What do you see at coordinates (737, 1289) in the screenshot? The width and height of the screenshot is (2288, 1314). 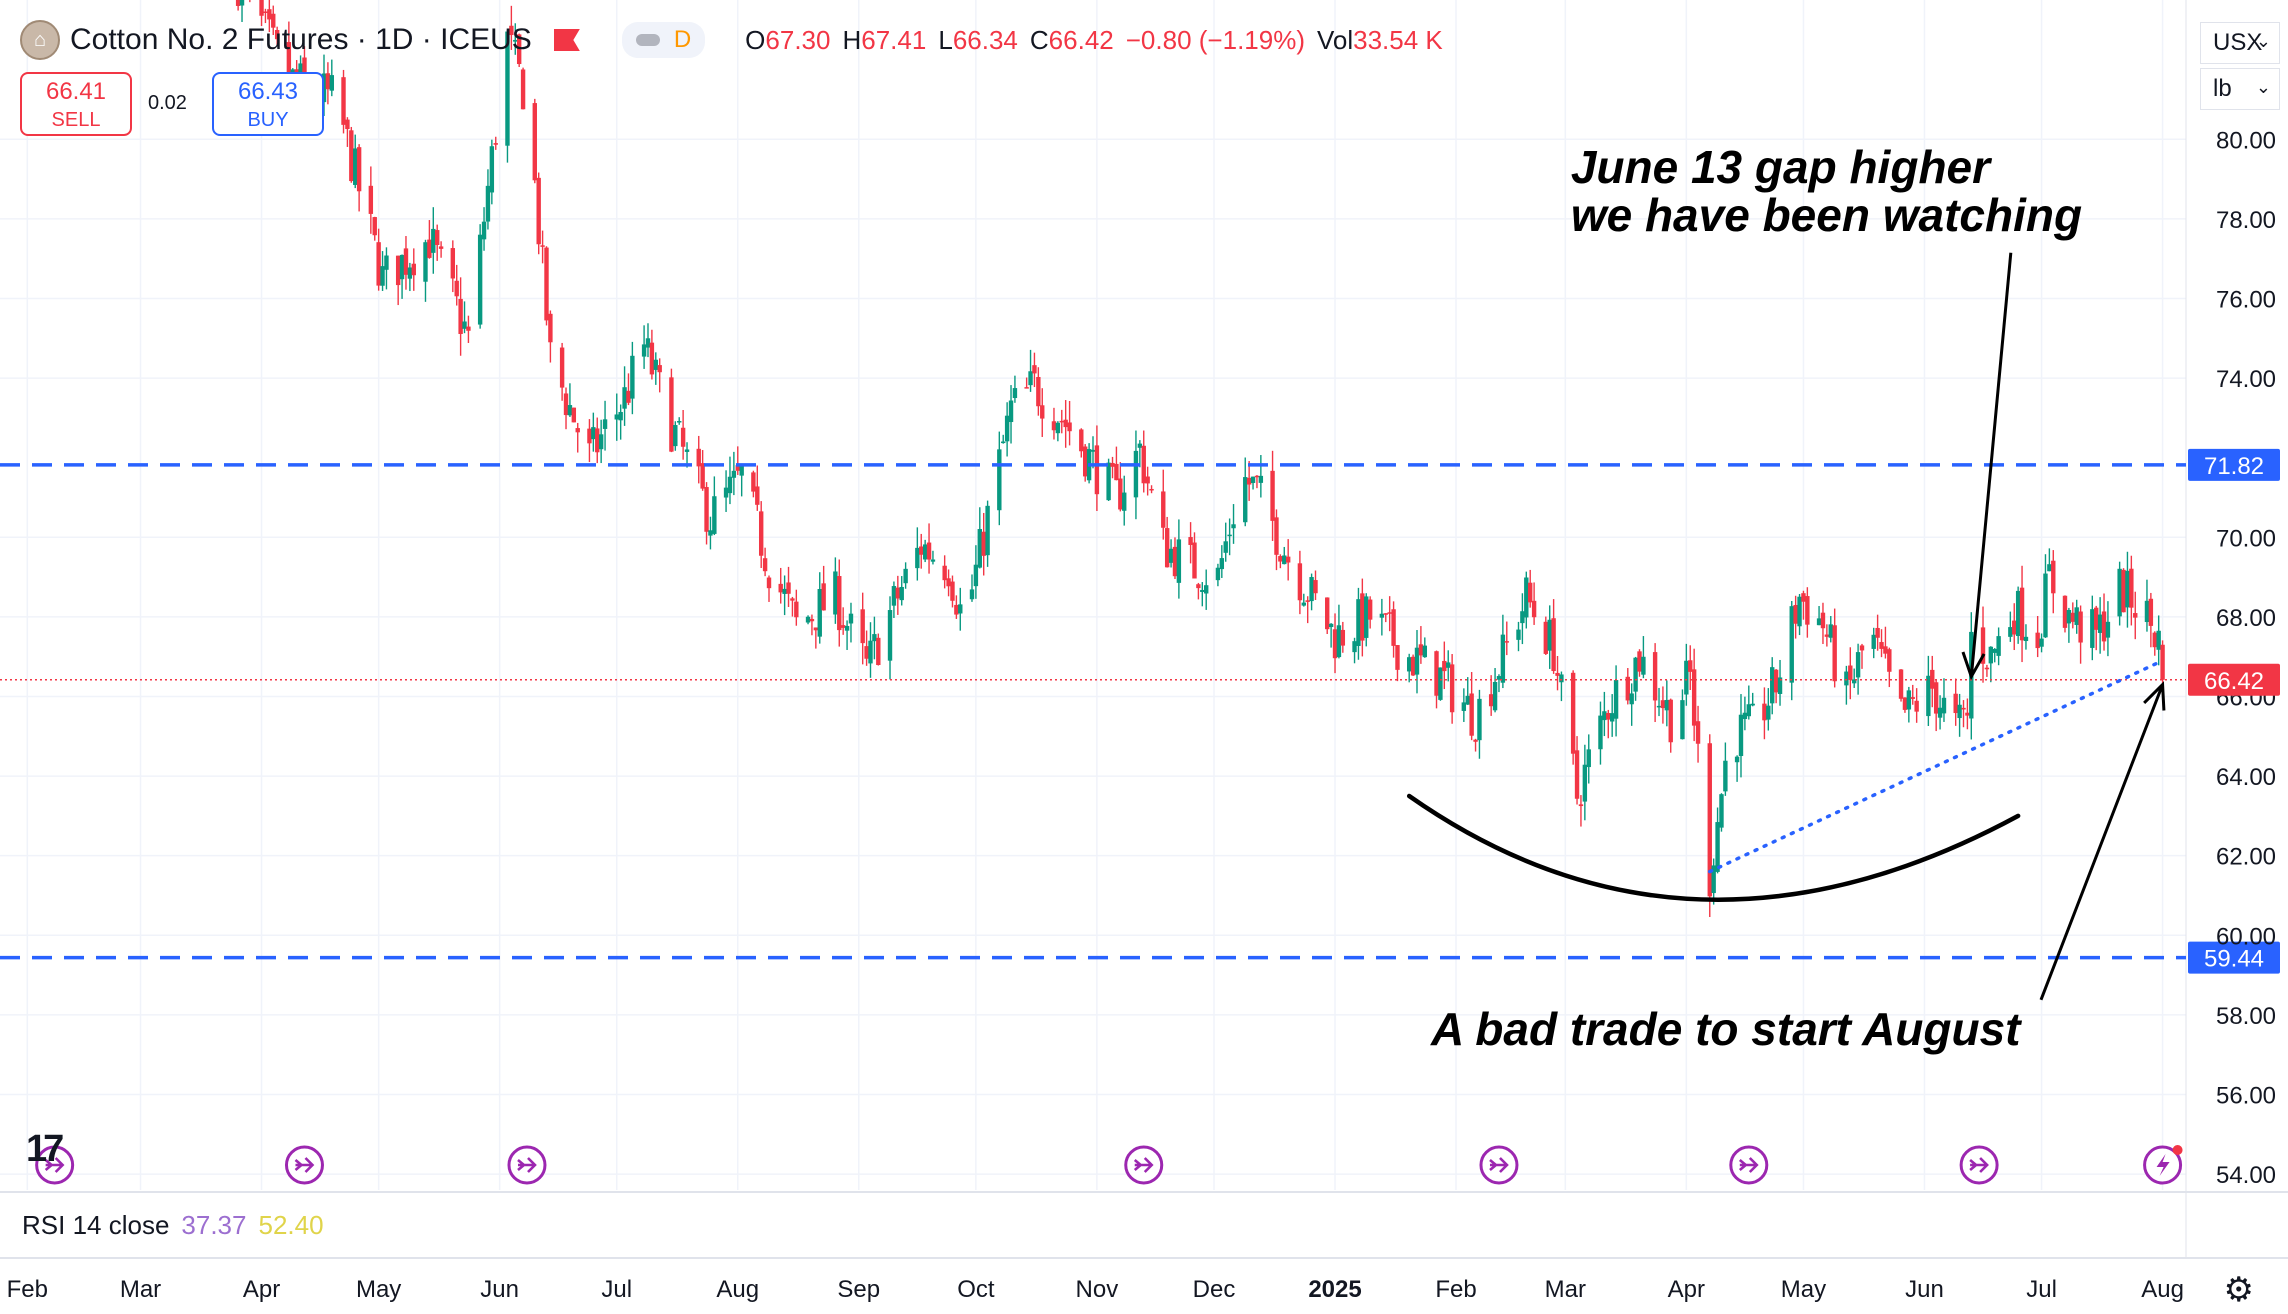 I see `time-tick-label: Aug` at bounding box center [737, 1289].